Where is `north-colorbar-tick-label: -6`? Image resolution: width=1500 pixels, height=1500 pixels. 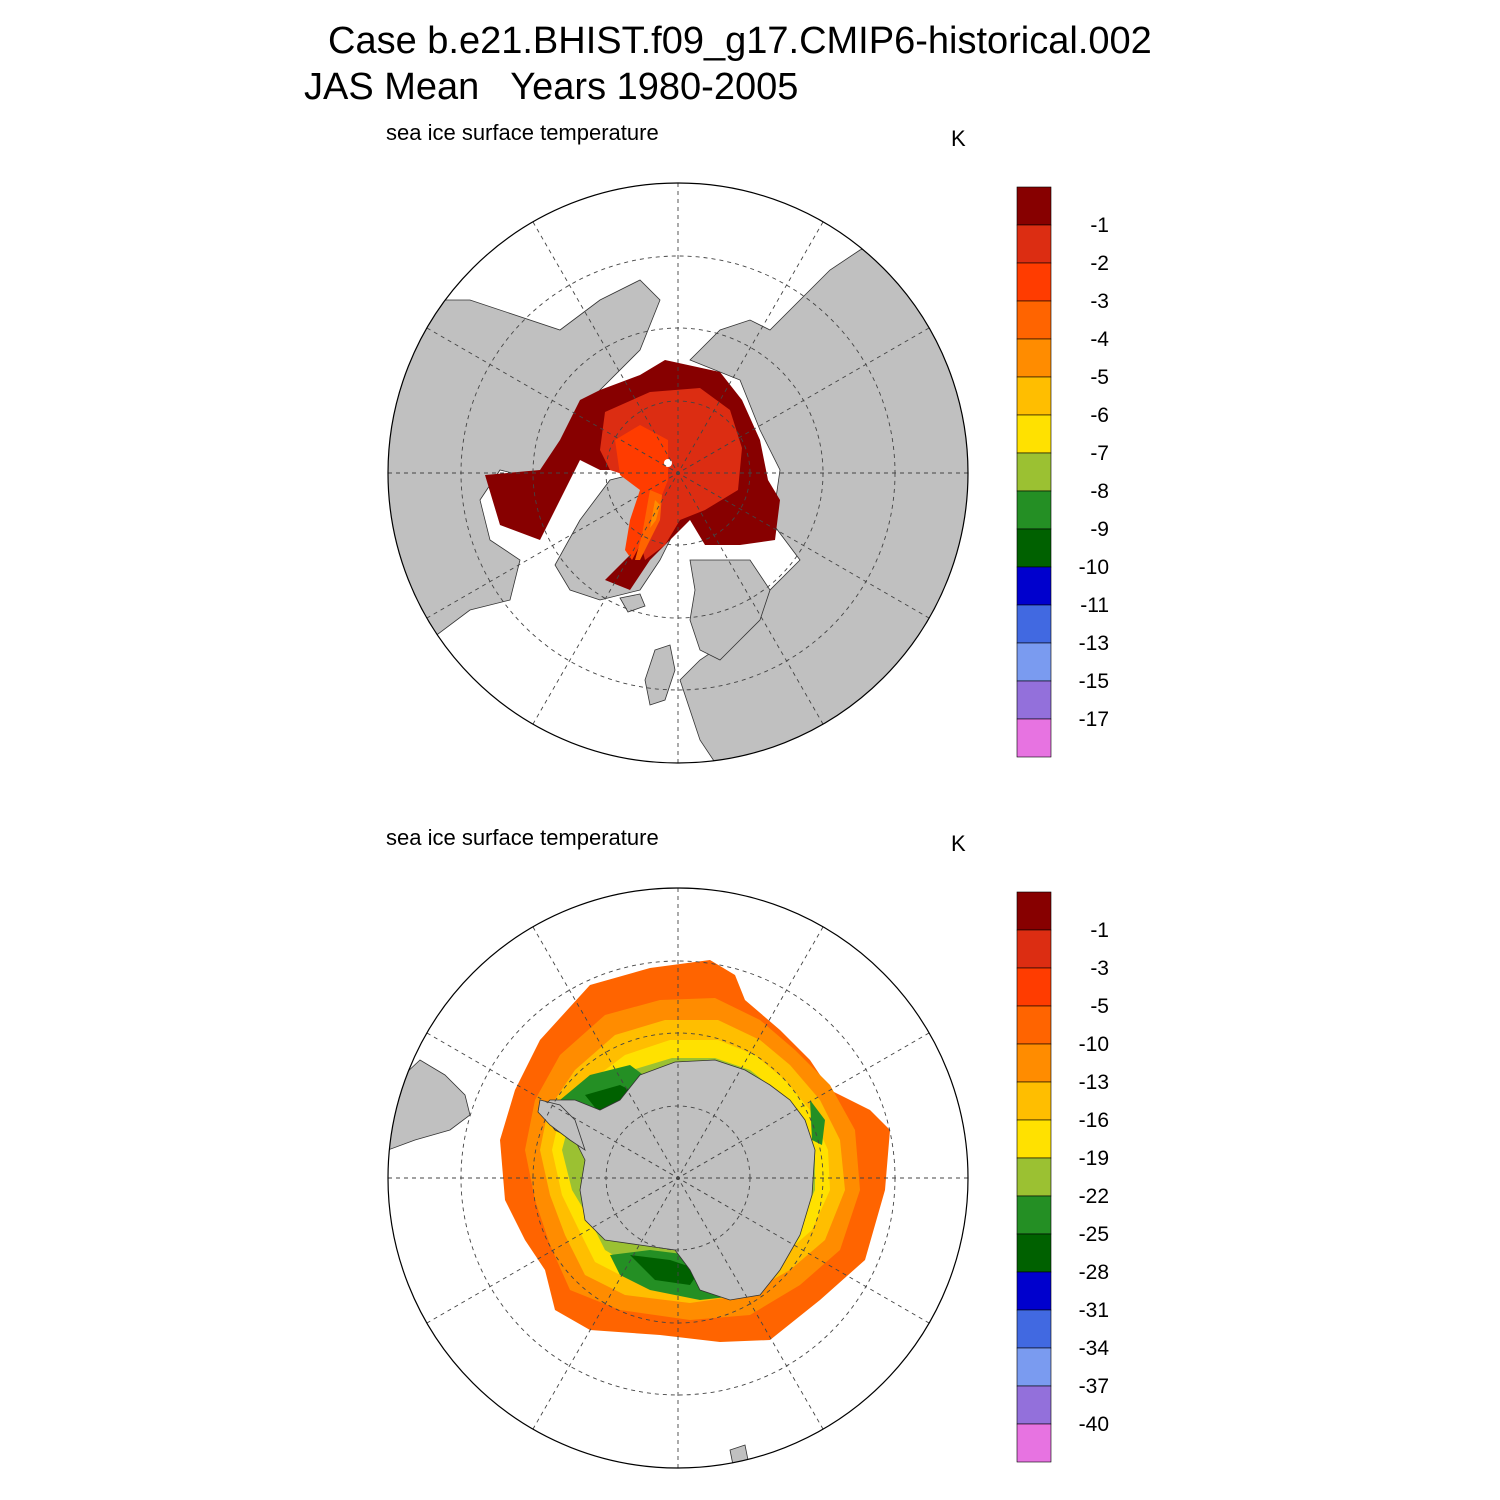
north-colorbar-tick-label: -6 is located at coordinates (1099, 415).